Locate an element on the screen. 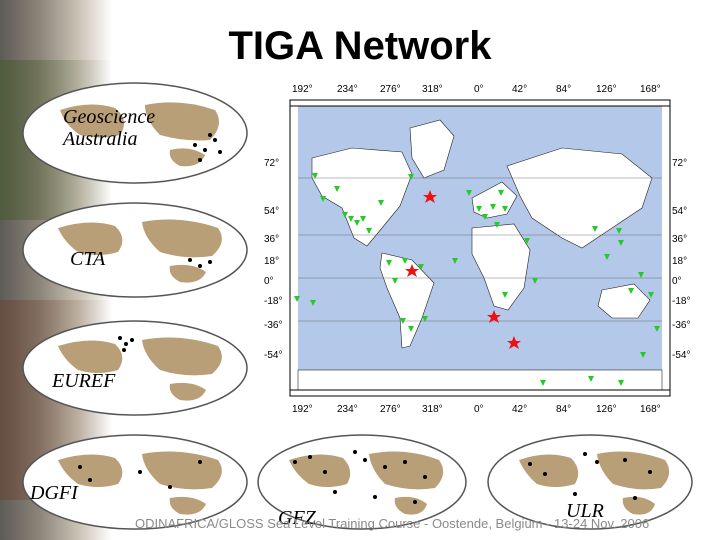 Image resolution: width=720 pixels, height=540 pixels. dgfi-map is located at coordinates (135, 482).